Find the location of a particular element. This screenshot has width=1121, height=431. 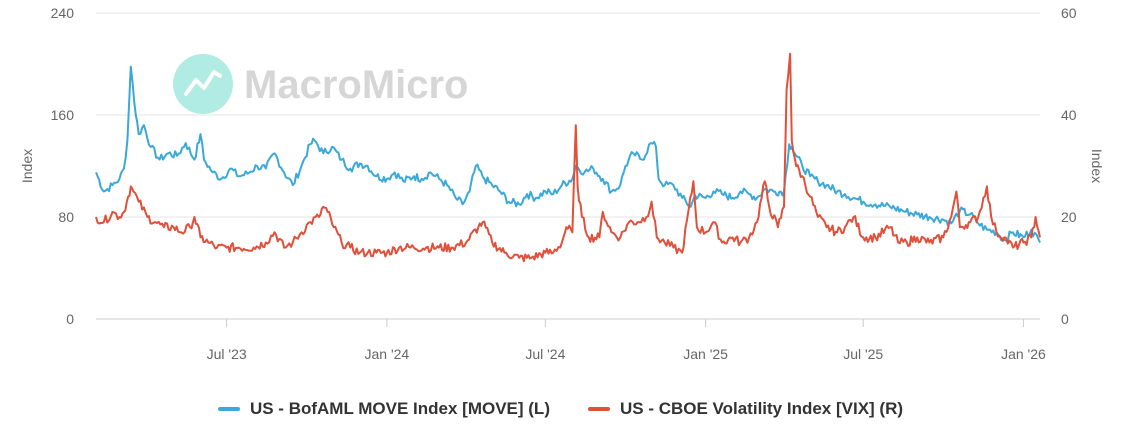

y-axis-right-title: Index is located at coordinates (1097, 166).